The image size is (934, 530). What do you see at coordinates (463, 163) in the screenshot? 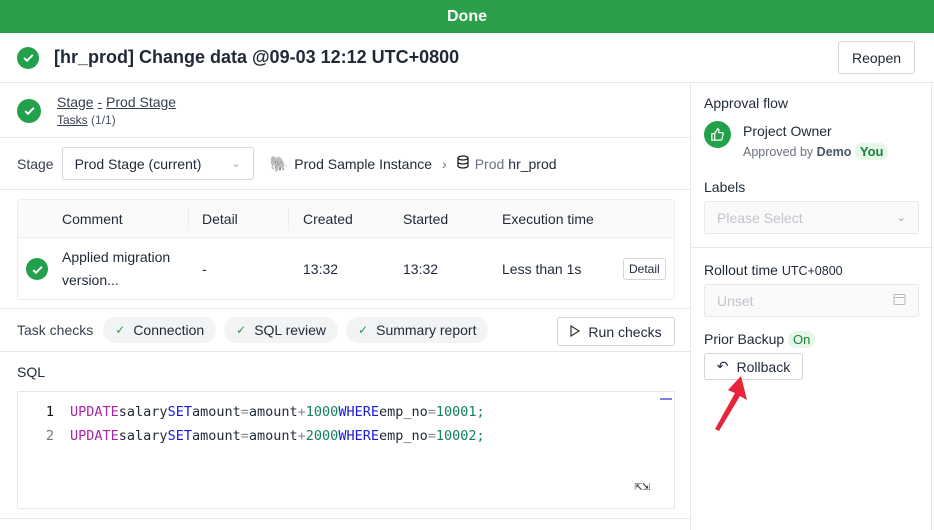
I see `database-icon` at bounding box center [463, 163].